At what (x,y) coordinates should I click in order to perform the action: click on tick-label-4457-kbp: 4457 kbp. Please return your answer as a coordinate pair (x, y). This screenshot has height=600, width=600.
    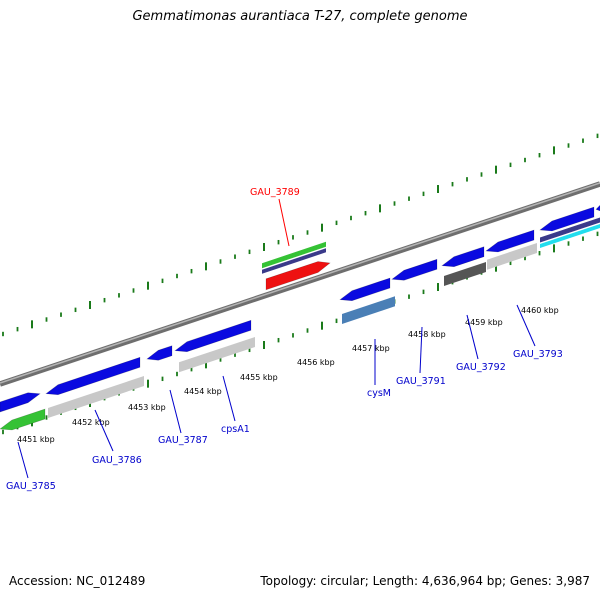
    Looking at the image, I should click on (371, 348).